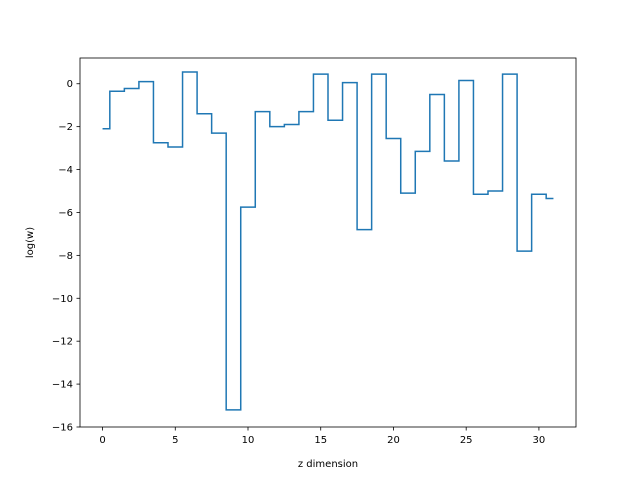  What do you see at coordinates (175, 440) in the screenshot?
I see `x-tick-label: 5` at bounding box center [175, 440].